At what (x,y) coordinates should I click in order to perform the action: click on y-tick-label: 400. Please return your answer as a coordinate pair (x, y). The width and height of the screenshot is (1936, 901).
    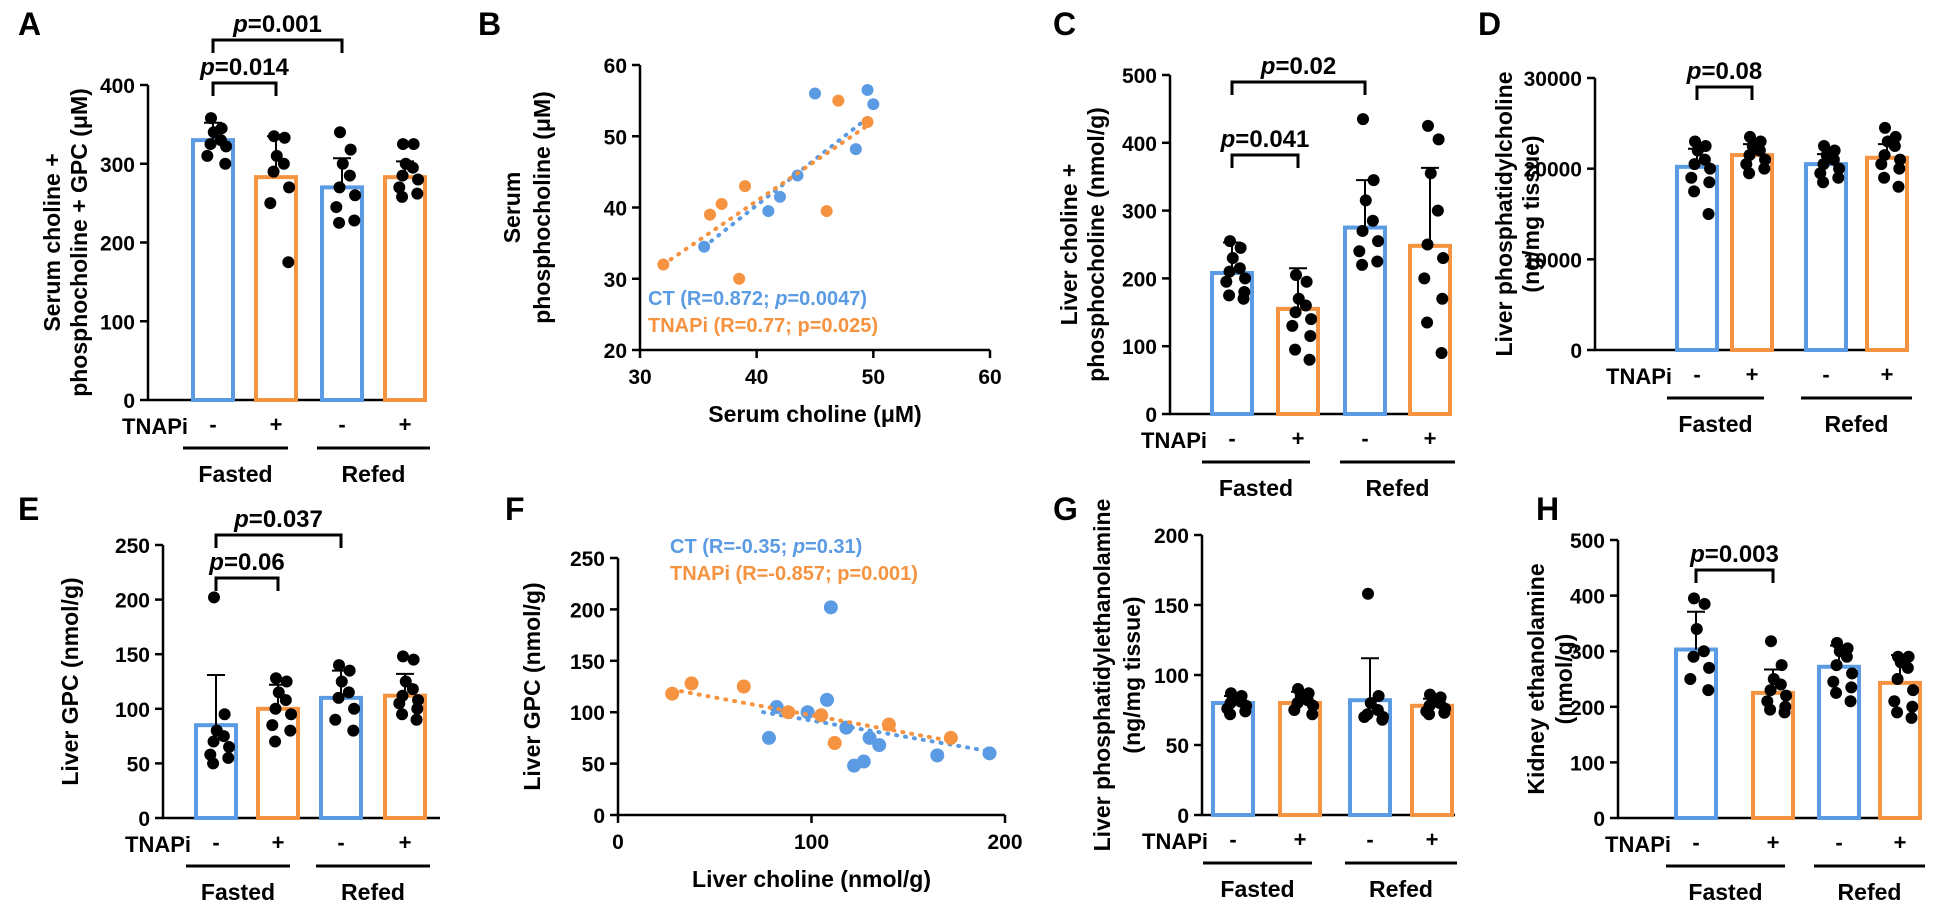
    Looking at the image, I should click on (1587, 597).